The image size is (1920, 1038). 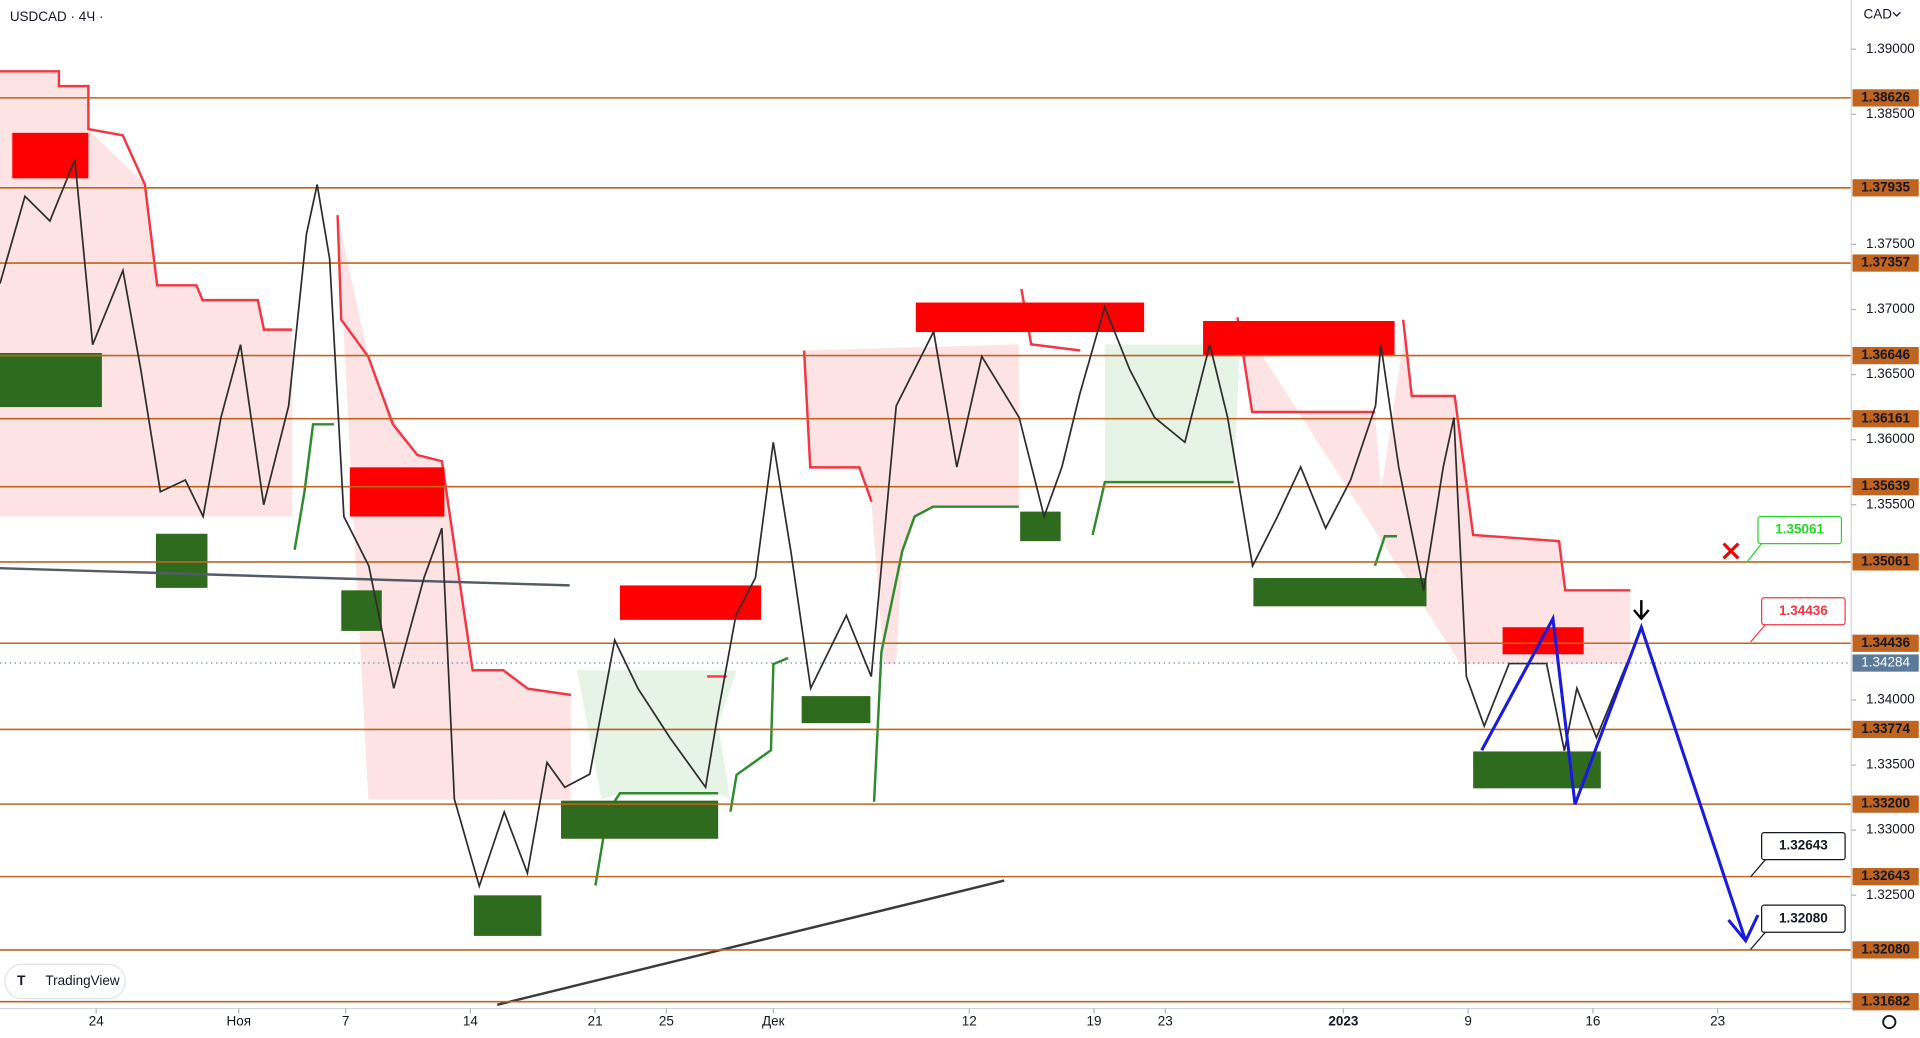 I want to click on x-tick-label: 23, so click(x=1165, y=1021).